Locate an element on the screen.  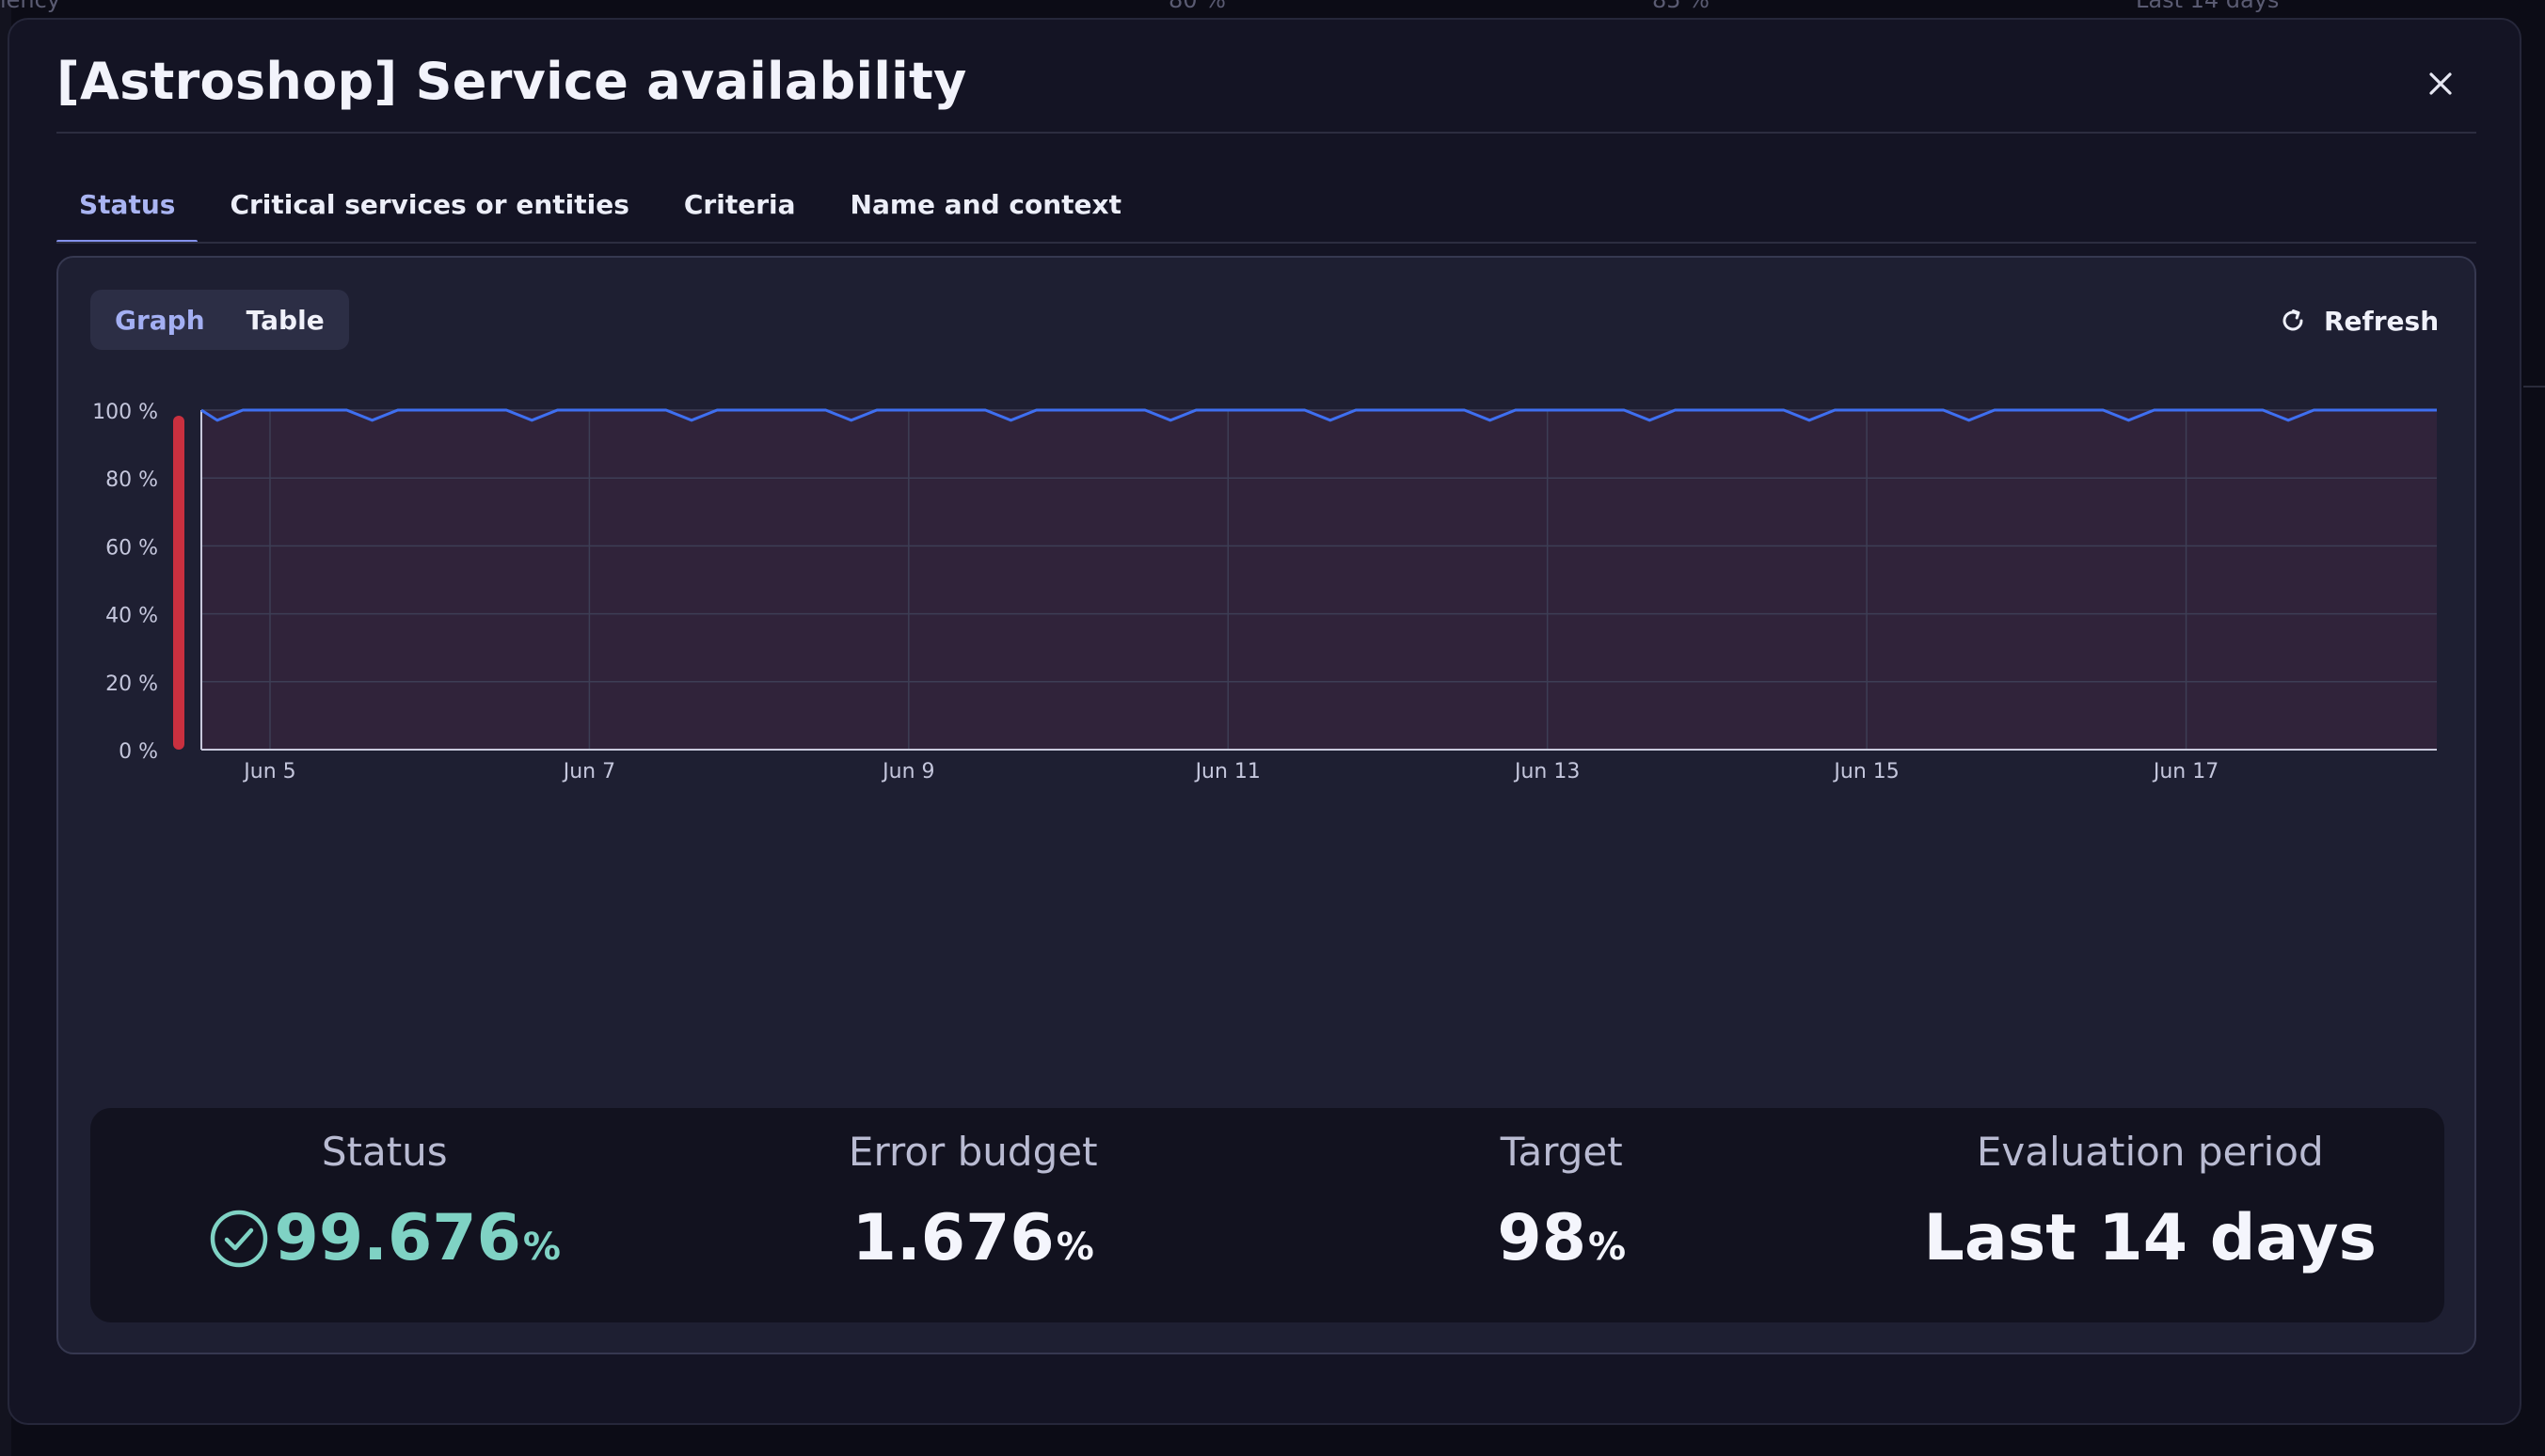
graph-toggle-button: Graph is located at coordinates (160, 320).